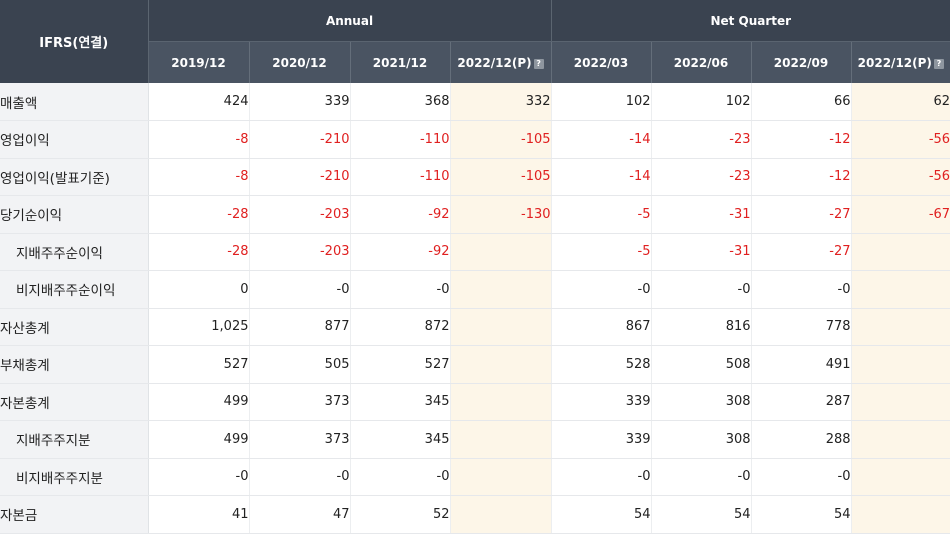 The width and height of the screenshot is (950, 534). What do you see at coordinates (74, 177) in the screenshot?
I see `row-label: 영업이익(발표기준)` at bounding box center [74, 177].